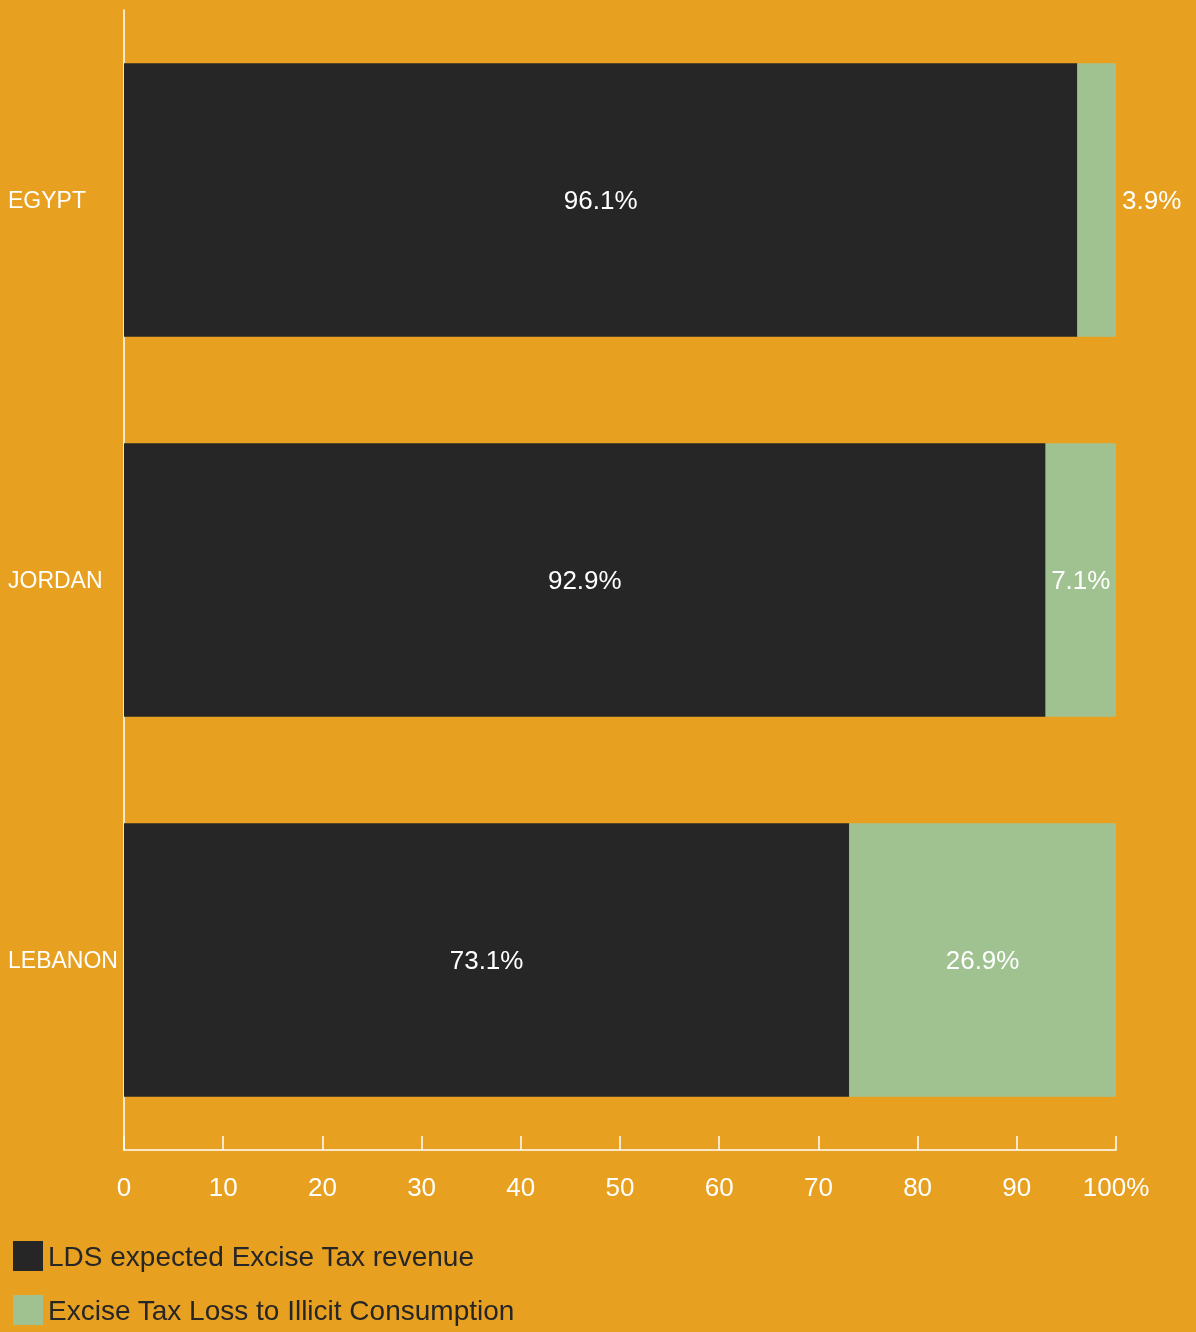 The image size is (1196, 1332). I want to click on x-tick-label: 80, so click(918, 1187).